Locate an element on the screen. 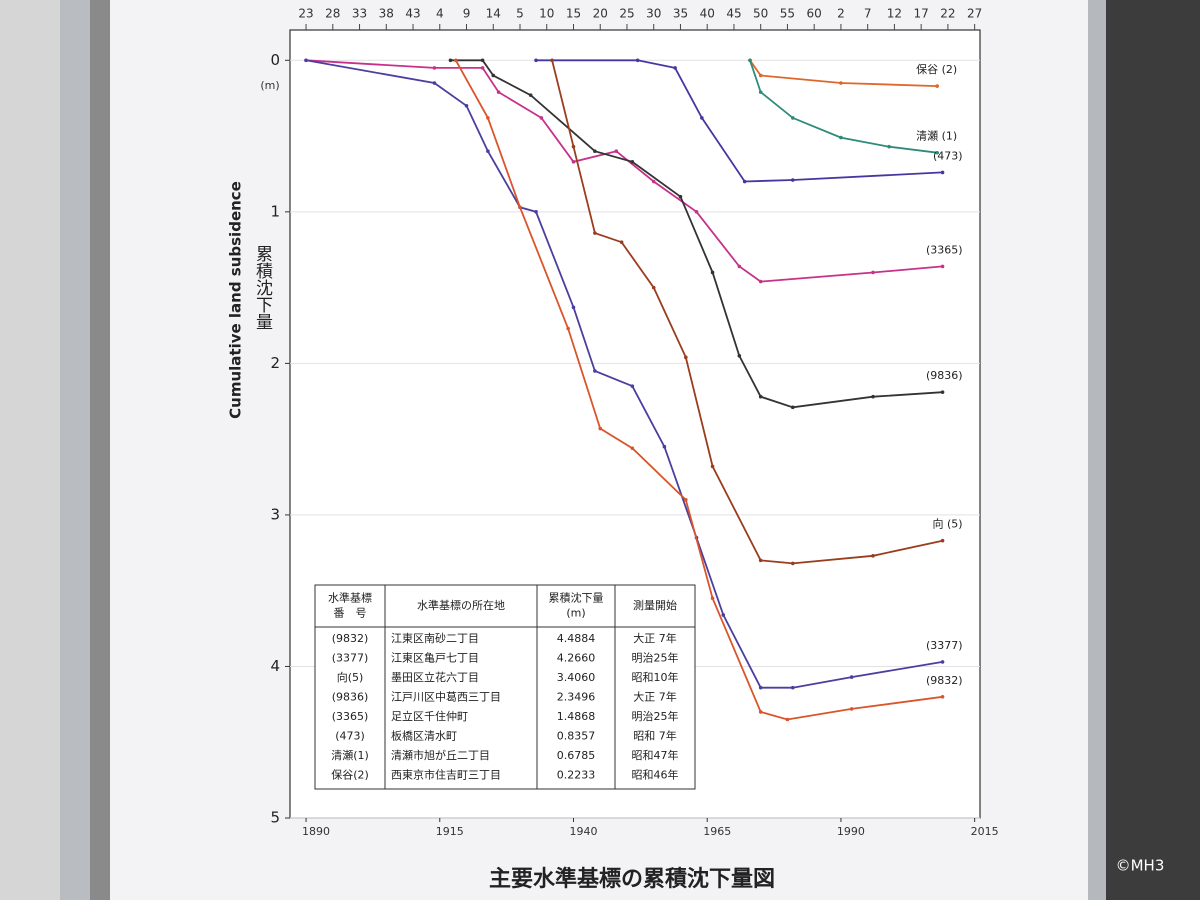 This screenshot has width=1200, height=900. era-label: 7 is located at coordinates (868, 14).